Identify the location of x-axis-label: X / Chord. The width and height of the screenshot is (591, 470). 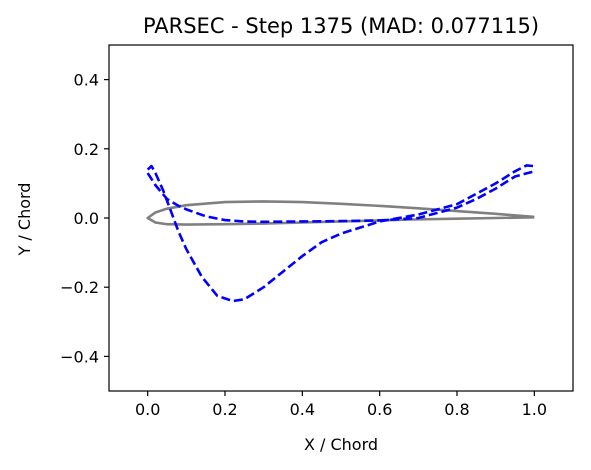
(341, 444).